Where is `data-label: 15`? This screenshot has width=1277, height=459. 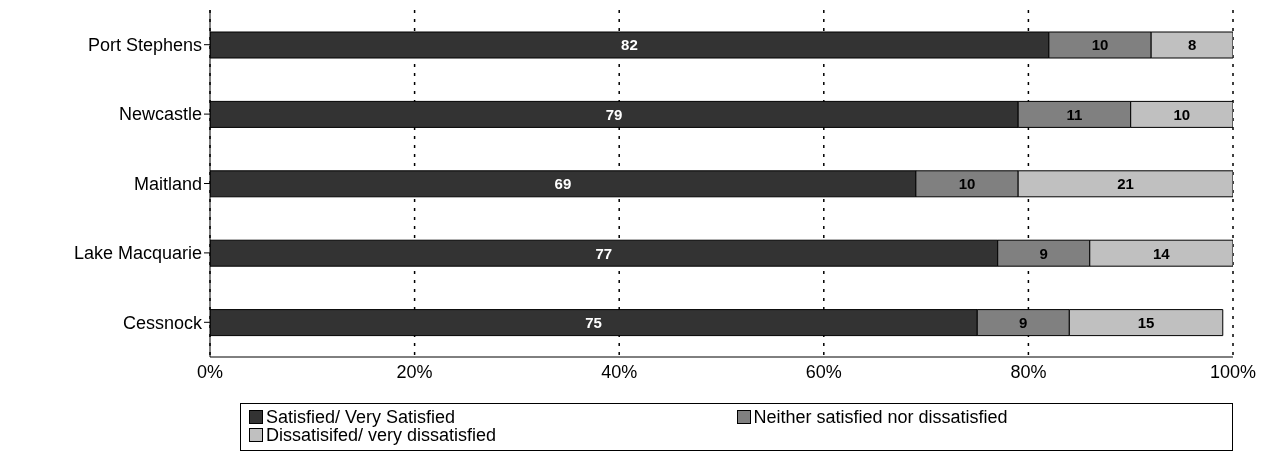 data-label: 15 is located at coordinates (1146, 322).